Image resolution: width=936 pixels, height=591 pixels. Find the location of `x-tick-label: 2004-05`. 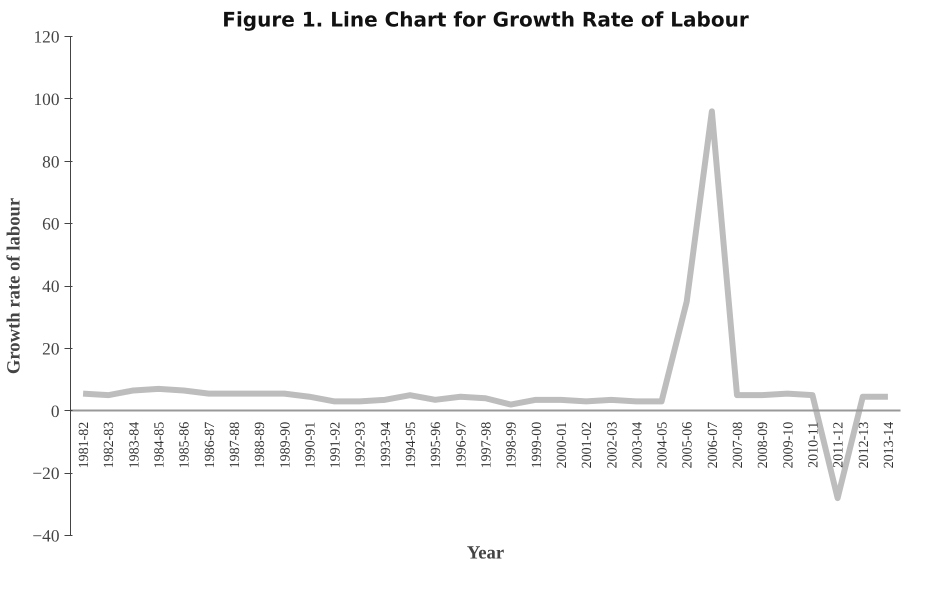

x-tick-label: 2004-05 is located at coordinates (663, 445).